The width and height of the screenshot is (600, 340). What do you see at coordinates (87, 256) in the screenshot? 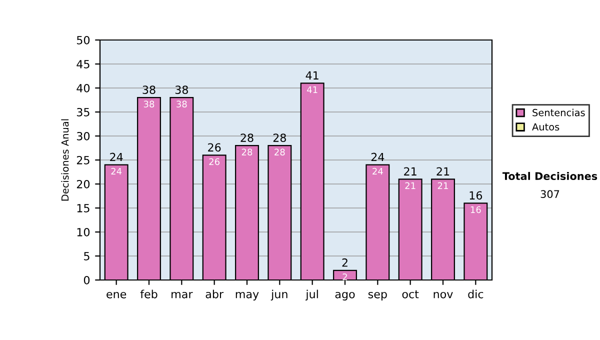
I see `y-tick-label: 5` at bounding box center [87, 256].